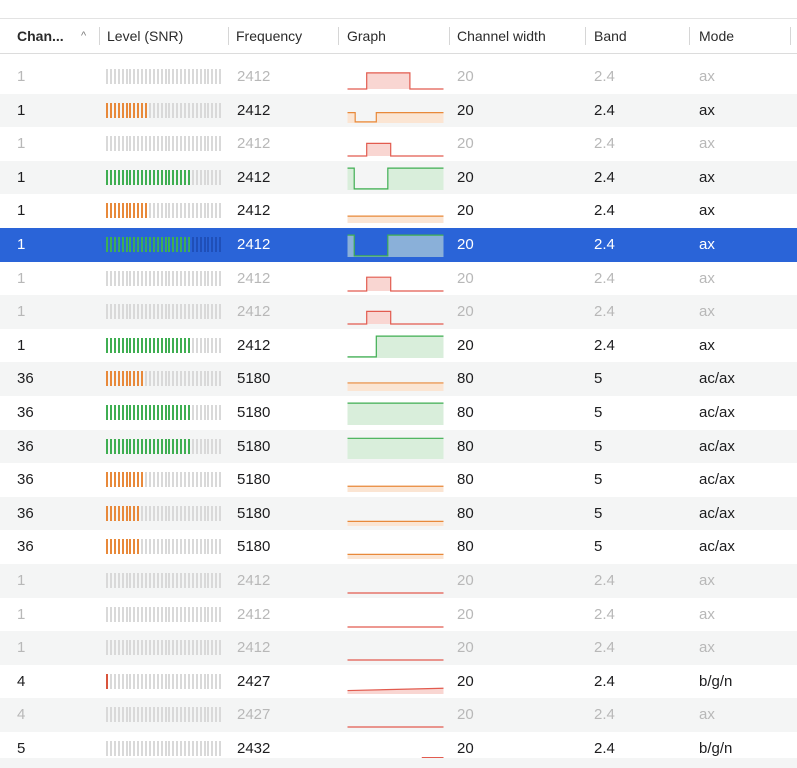 This screenshot has width=797, height=768. What do you see at coordinates (398, 682) in the screenshot?
I see `table-row: 4 2427 20 2.4 b/g/n` at bounding box center [398, 682].